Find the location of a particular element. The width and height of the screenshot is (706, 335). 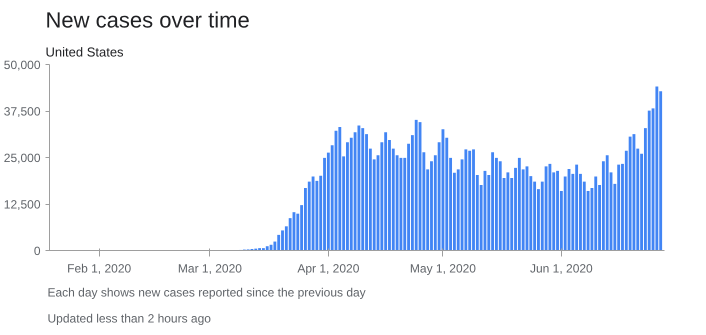

y-tick-label: 12,500 is located at coordinates (22, 205).